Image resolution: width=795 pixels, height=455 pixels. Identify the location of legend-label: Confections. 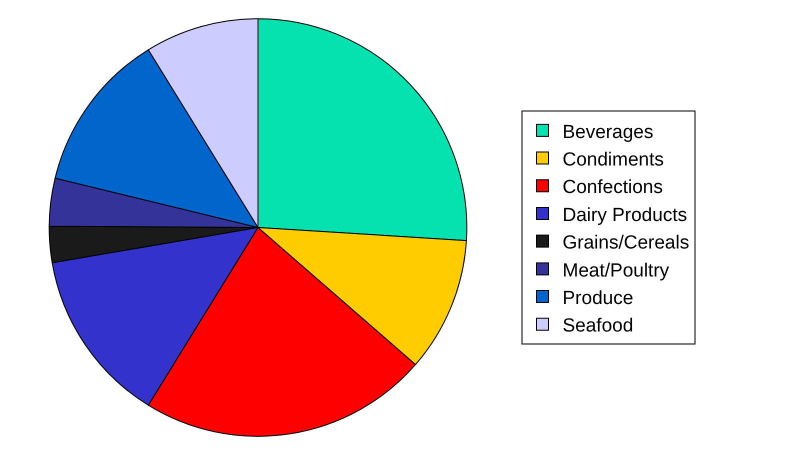
(612, 187).